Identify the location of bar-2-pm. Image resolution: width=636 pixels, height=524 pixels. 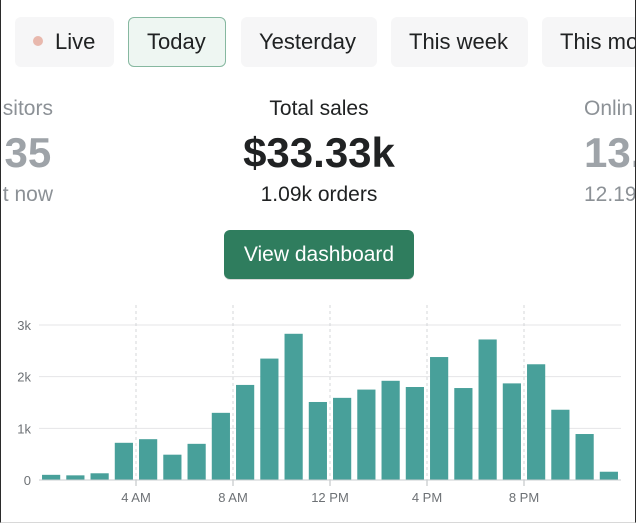
(390, 430).